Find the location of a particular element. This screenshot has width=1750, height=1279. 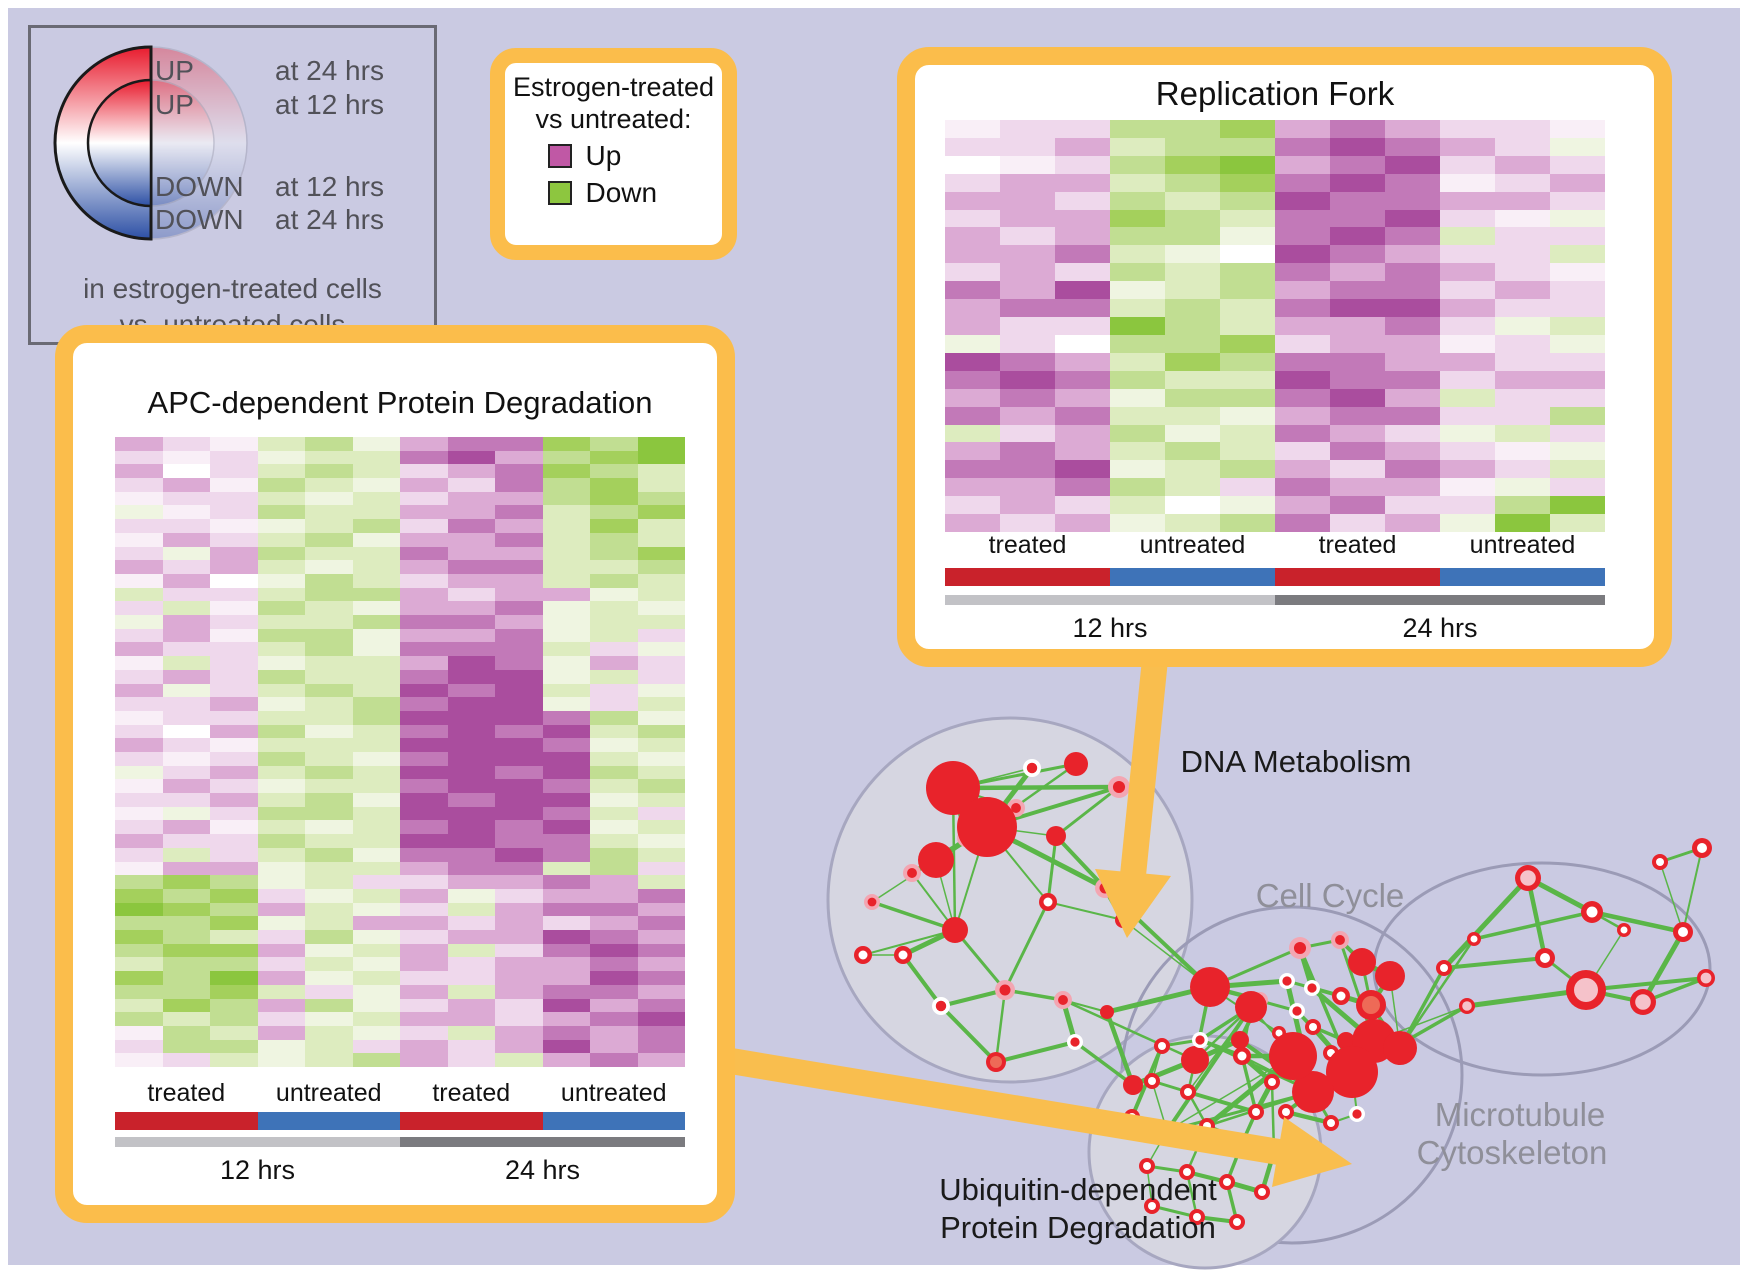

legend-time-label: at 24 hrs is located at coordinates (329, 219).